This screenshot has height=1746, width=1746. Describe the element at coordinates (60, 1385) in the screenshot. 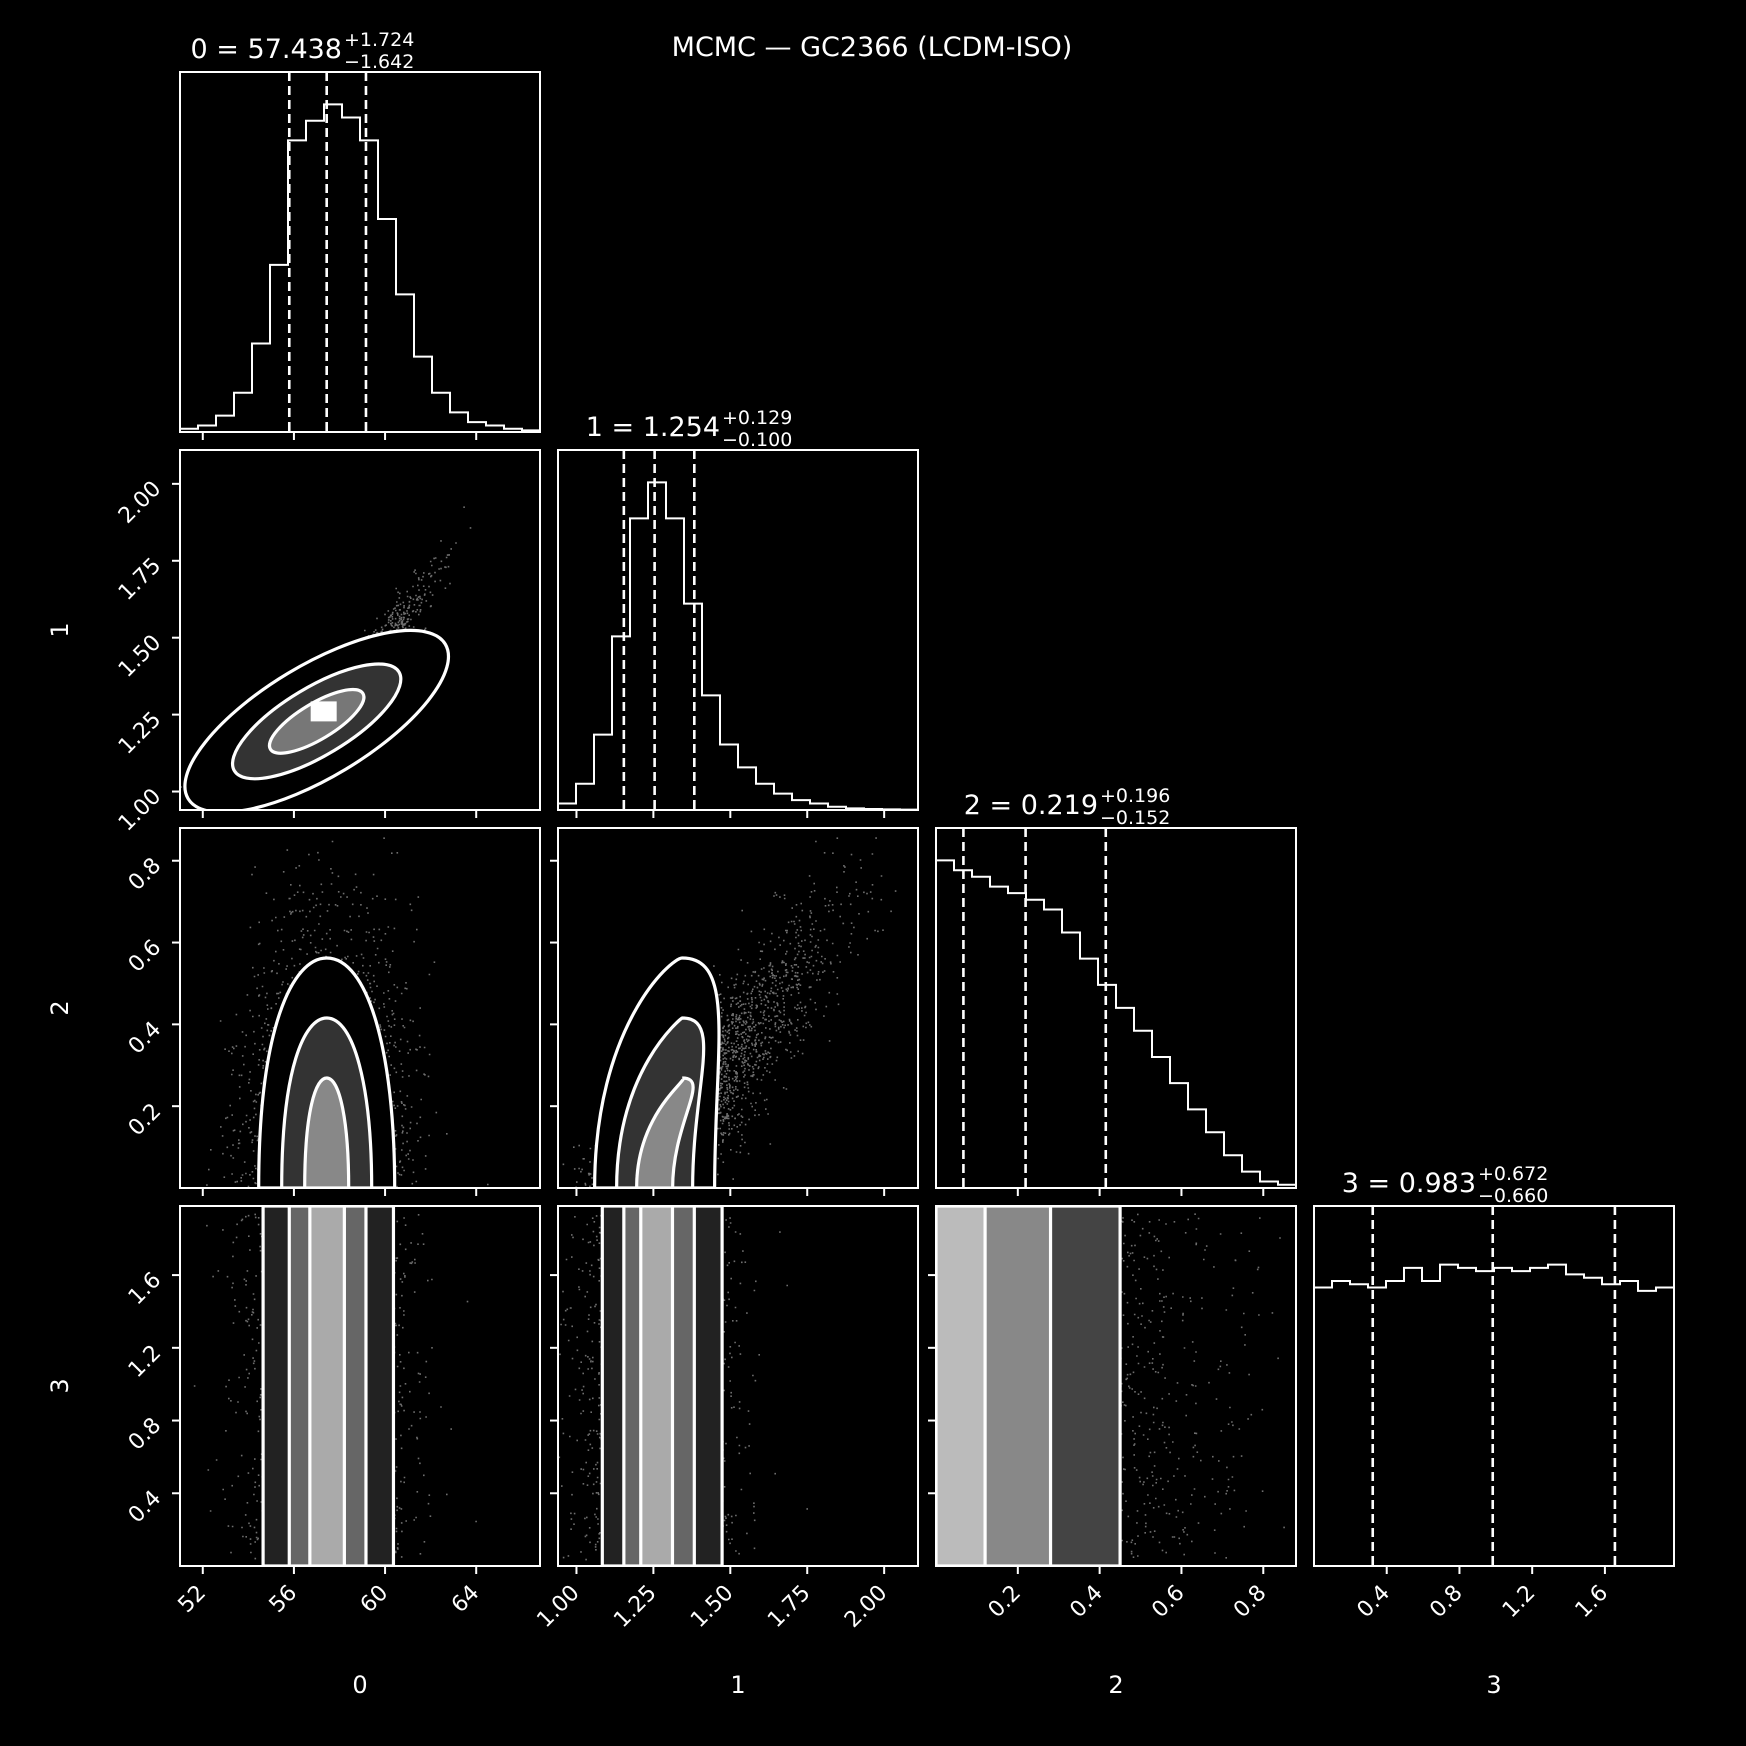

I see `y-axis-label-3: 3` at that location.